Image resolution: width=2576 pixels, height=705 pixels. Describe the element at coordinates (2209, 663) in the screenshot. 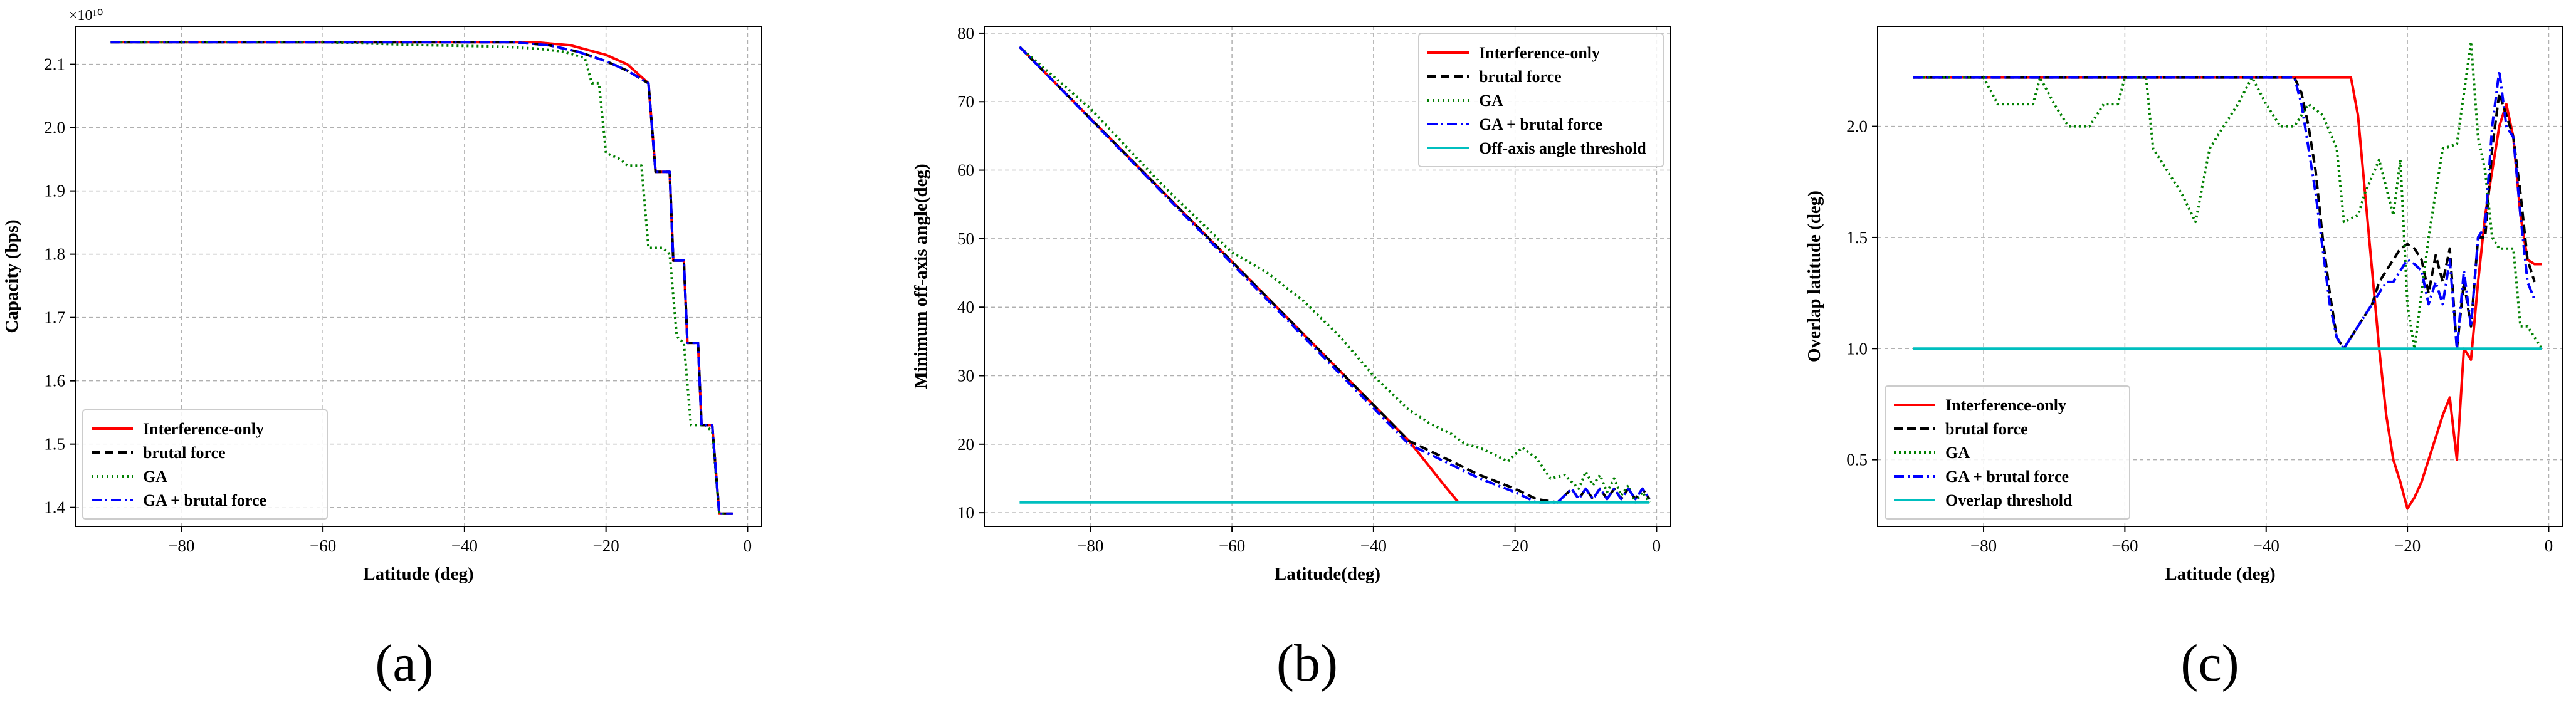

I see `panel-label-c: (c)` at that location.